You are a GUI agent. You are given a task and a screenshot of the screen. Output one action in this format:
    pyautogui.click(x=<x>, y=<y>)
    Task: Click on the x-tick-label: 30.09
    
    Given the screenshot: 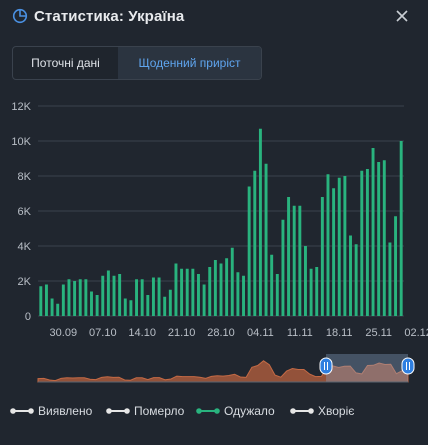 What is the action you would take?
    pyautogui.click(x=64, y=333)
    